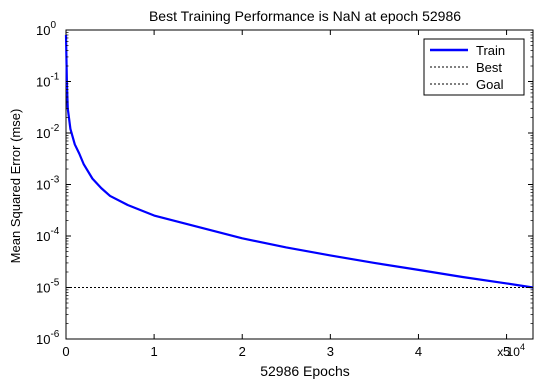 Image resolution: width=544 pixels, height=379 pixels. What do you see at coordinates (153, 351) in the screenshot?
I see `x-tick-label: 1` at bounding box center [153, 351].